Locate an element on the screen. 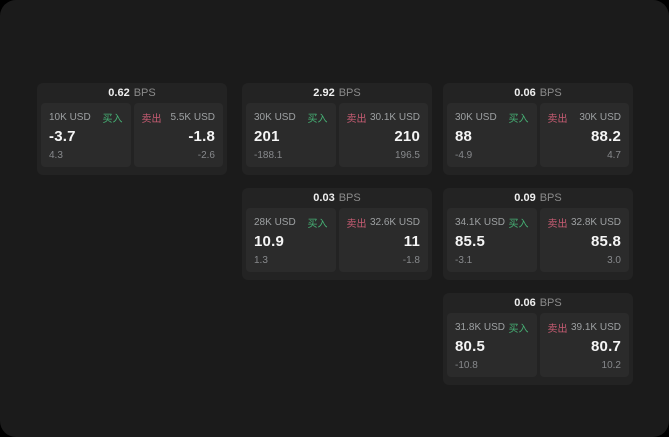  buy-pane: 30K USD 买入 88 -4.9 is located at coordinates (492, 135).